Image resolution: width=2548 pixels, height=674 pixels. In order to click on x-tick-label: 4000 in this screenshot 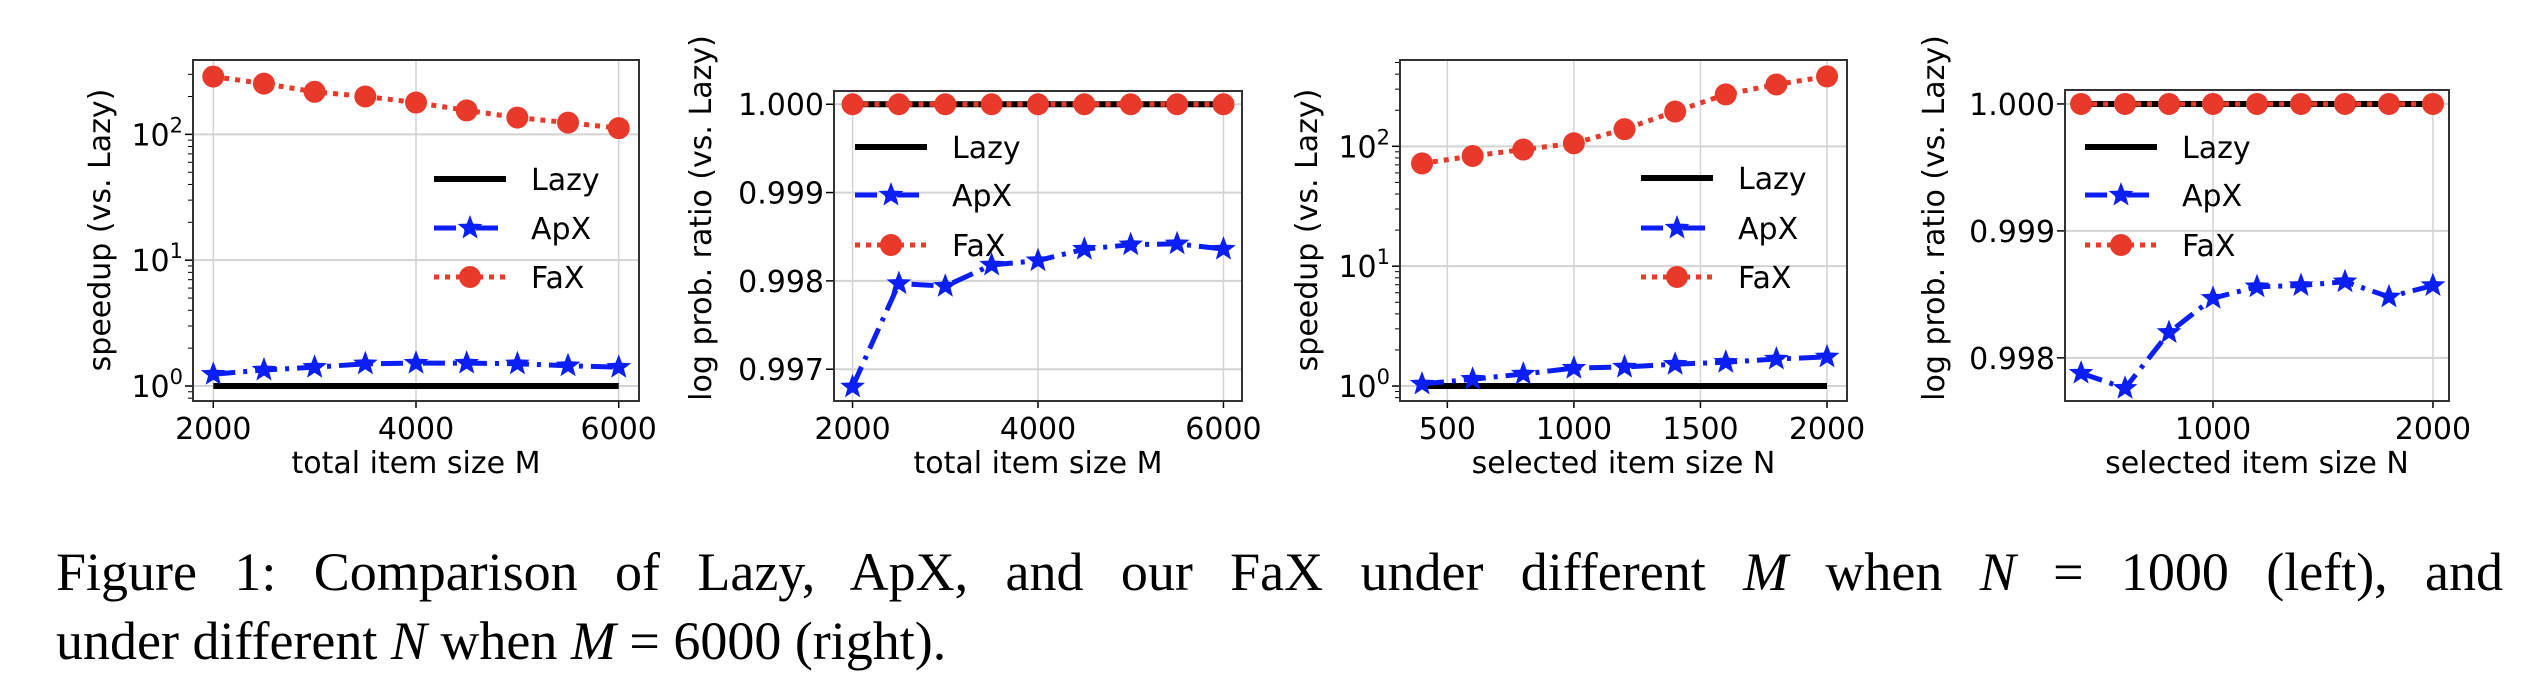, I will do `click(416, 429)`.